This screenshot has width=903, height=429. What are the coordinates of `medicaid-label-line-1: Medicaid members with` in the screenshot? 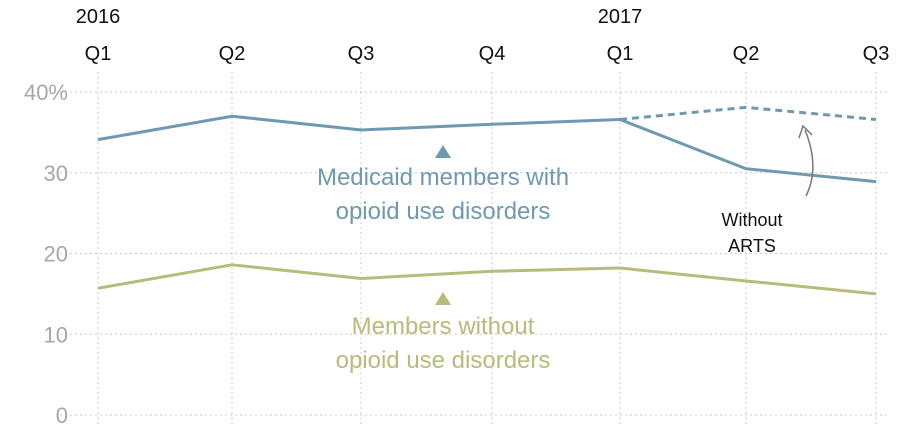 It's located at (443, 177).